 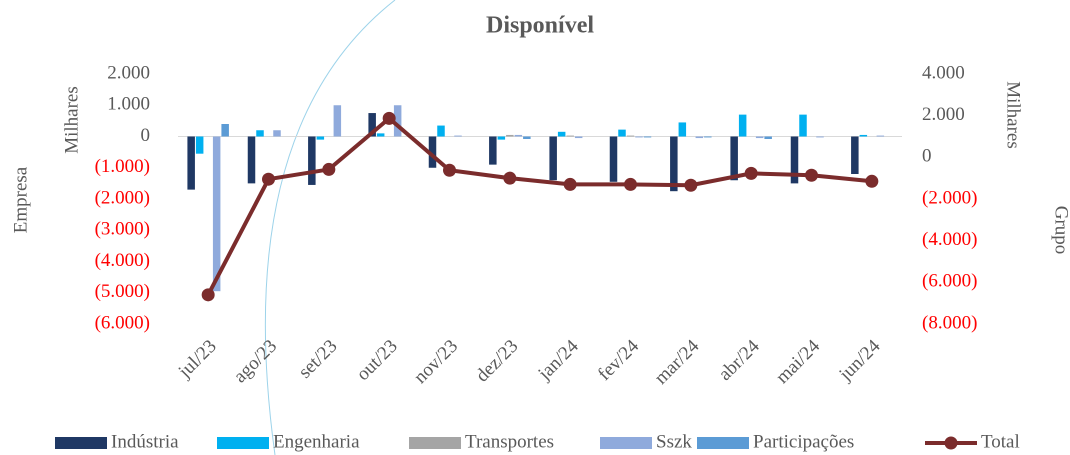 What do you see at coordinates (316, 441) in the screenshot?
I see `legend-label: Engenharia` at bounding box center [316, 441].